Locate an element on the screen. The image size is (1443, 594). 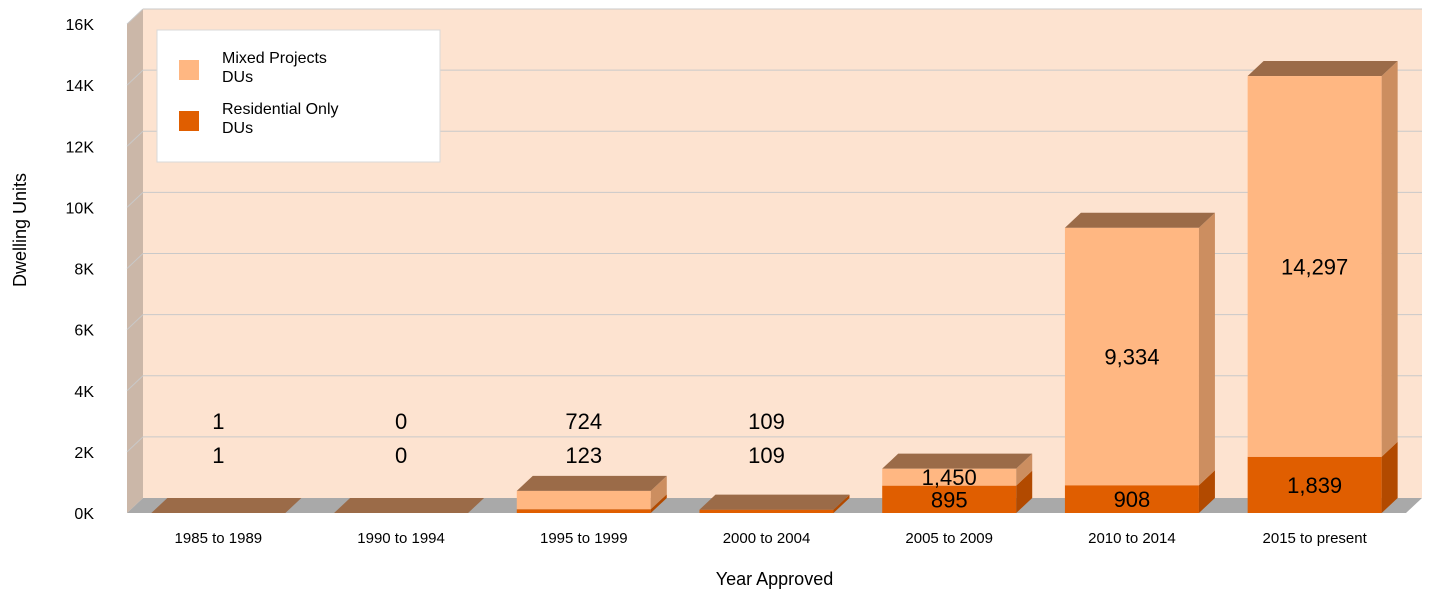
data-label-residential: 895 is located at coordinates (949, 499).